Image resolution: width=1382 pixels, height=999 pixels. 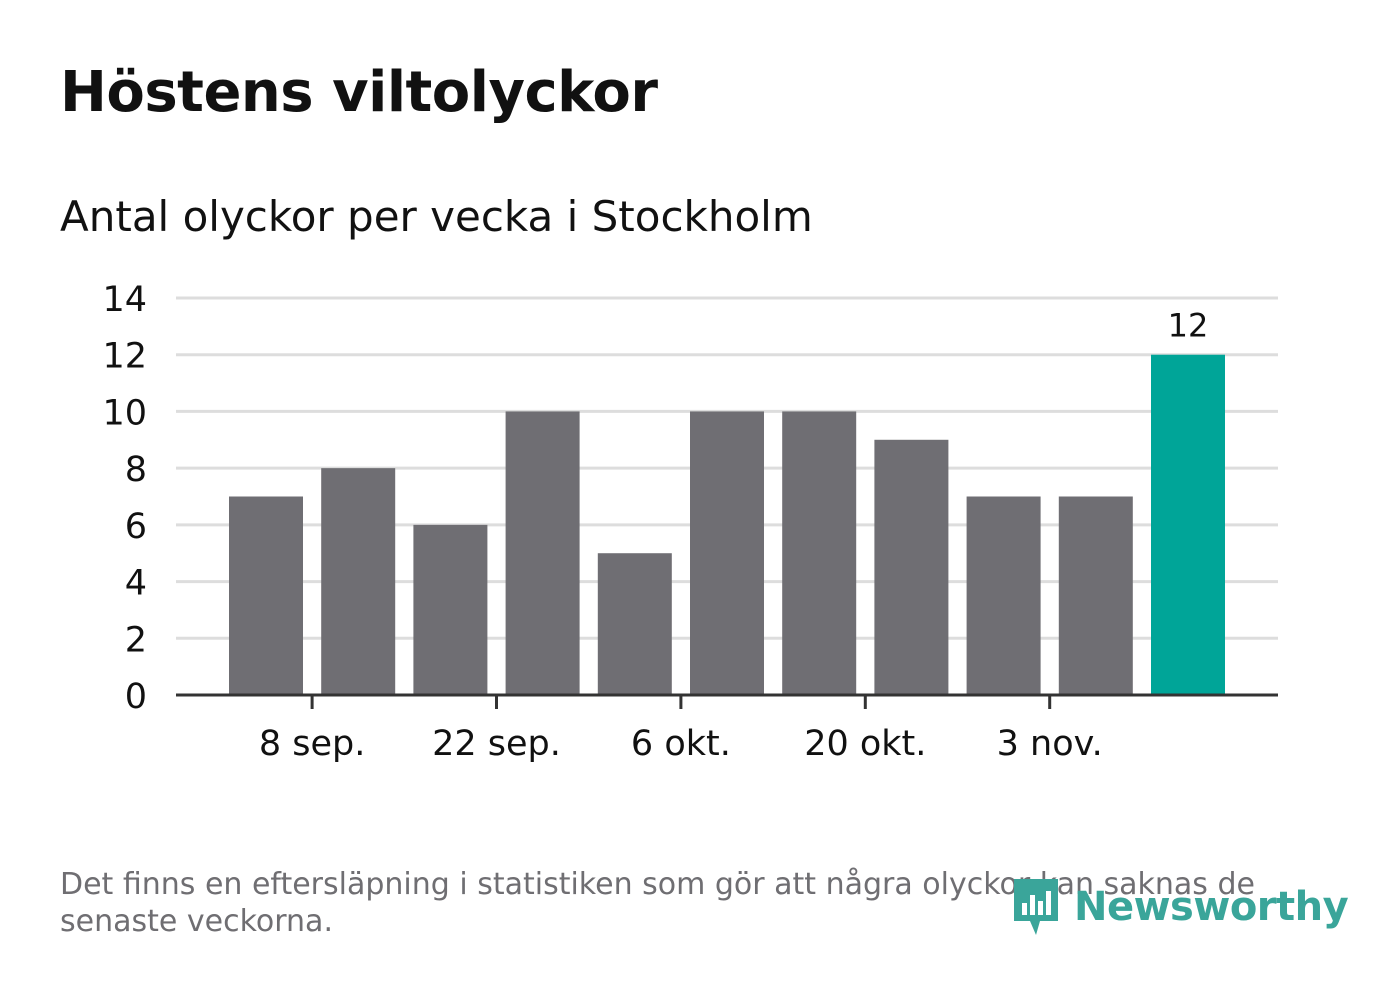 I want to click on y-tick-label: 14, so click(x=124, y=300).